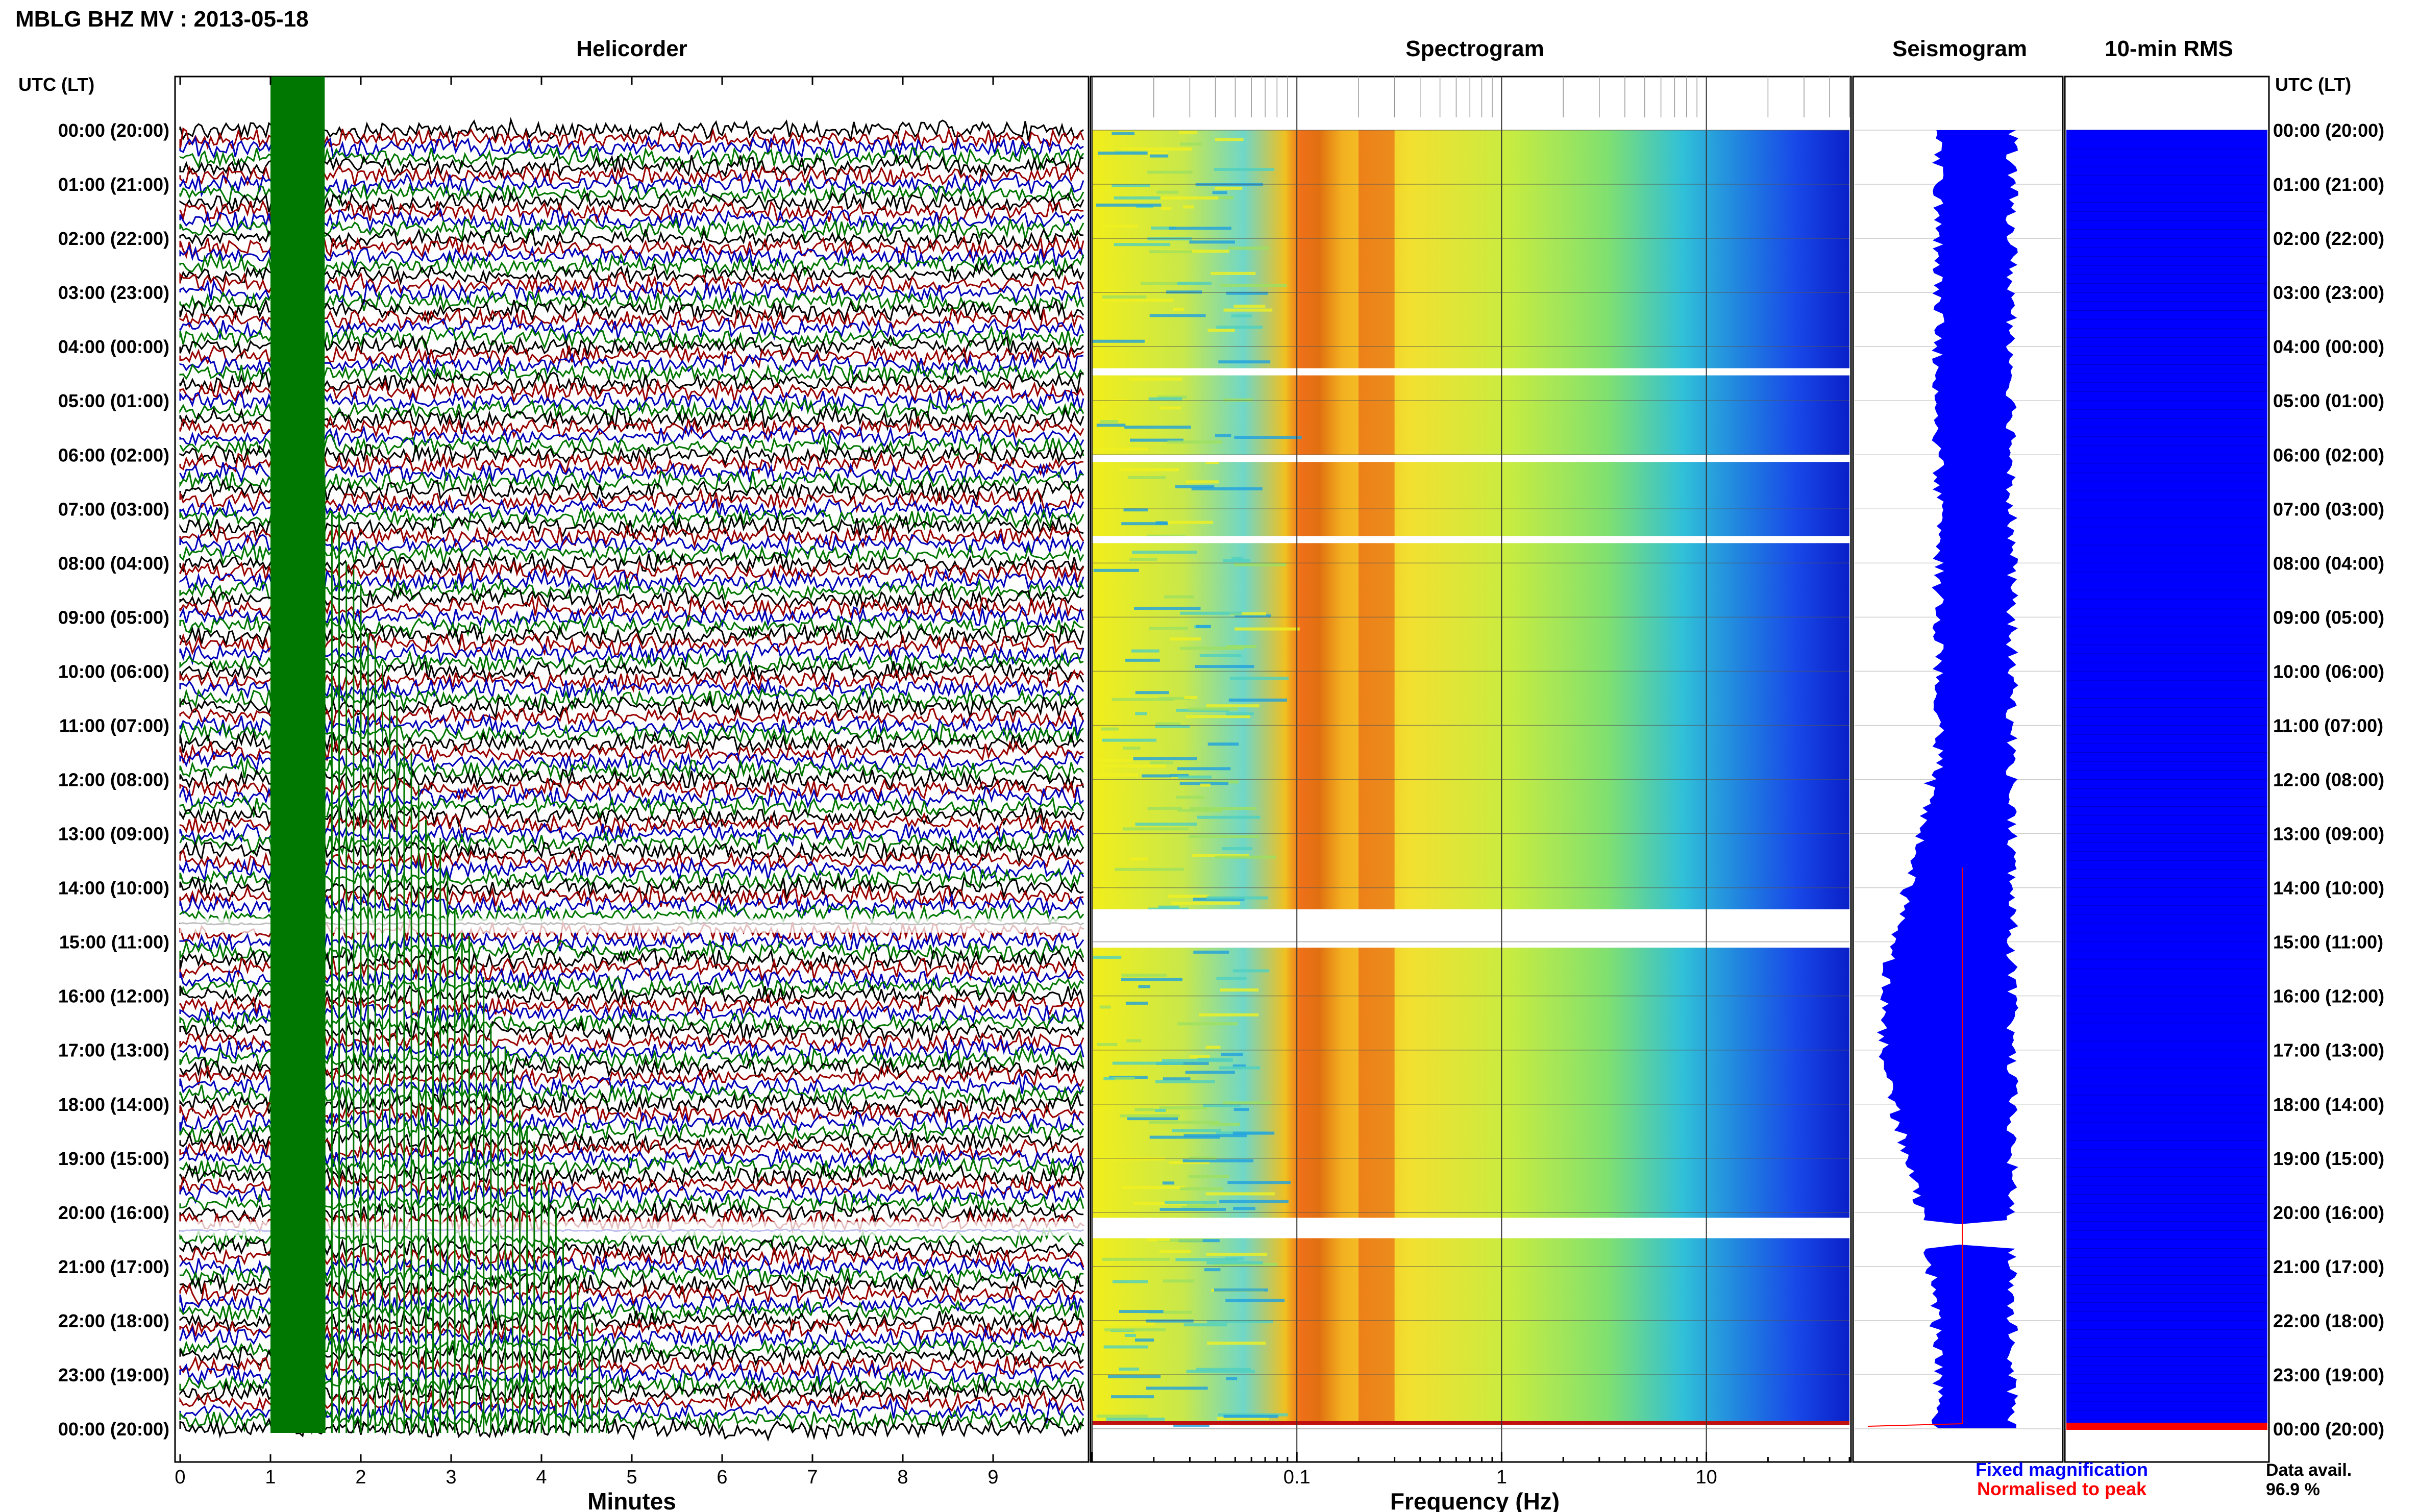 Image resolution: width=2419 pixels, height=1512 pixels. What do you see at coordinates (1470, 539) in the screenshot?
I see `spectrogram-gap` at bounding box center [1470, 539].